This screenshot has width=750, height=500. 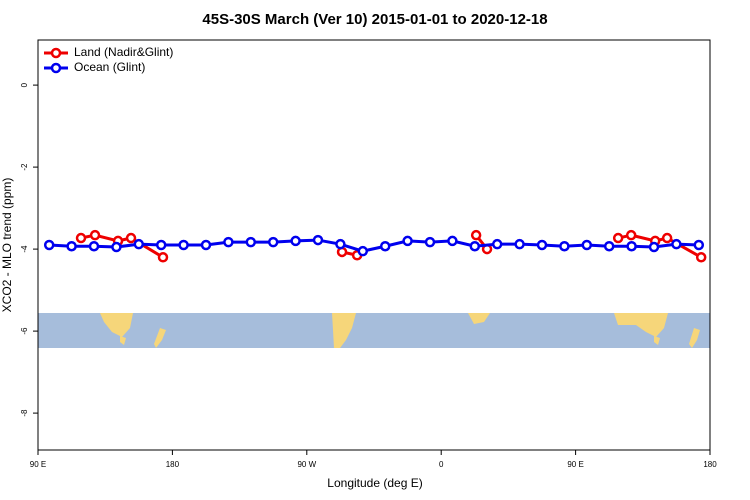 I want to click on y-tick-label: -4, so click(x=24, y=249).